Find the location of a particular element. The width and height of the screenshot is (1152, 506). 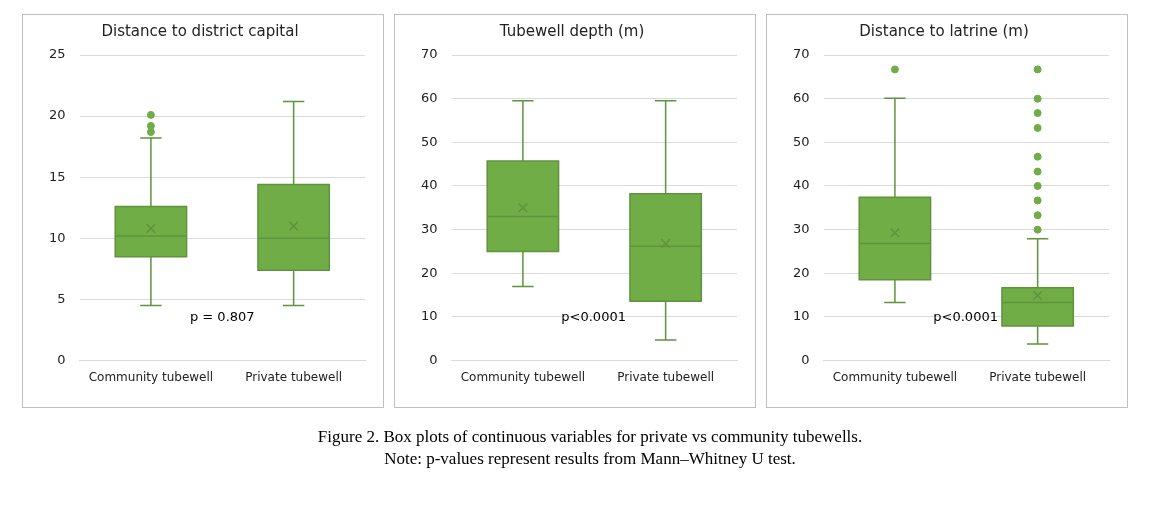

chart-title: Distance to district capital is located at coordinates (200, 30).